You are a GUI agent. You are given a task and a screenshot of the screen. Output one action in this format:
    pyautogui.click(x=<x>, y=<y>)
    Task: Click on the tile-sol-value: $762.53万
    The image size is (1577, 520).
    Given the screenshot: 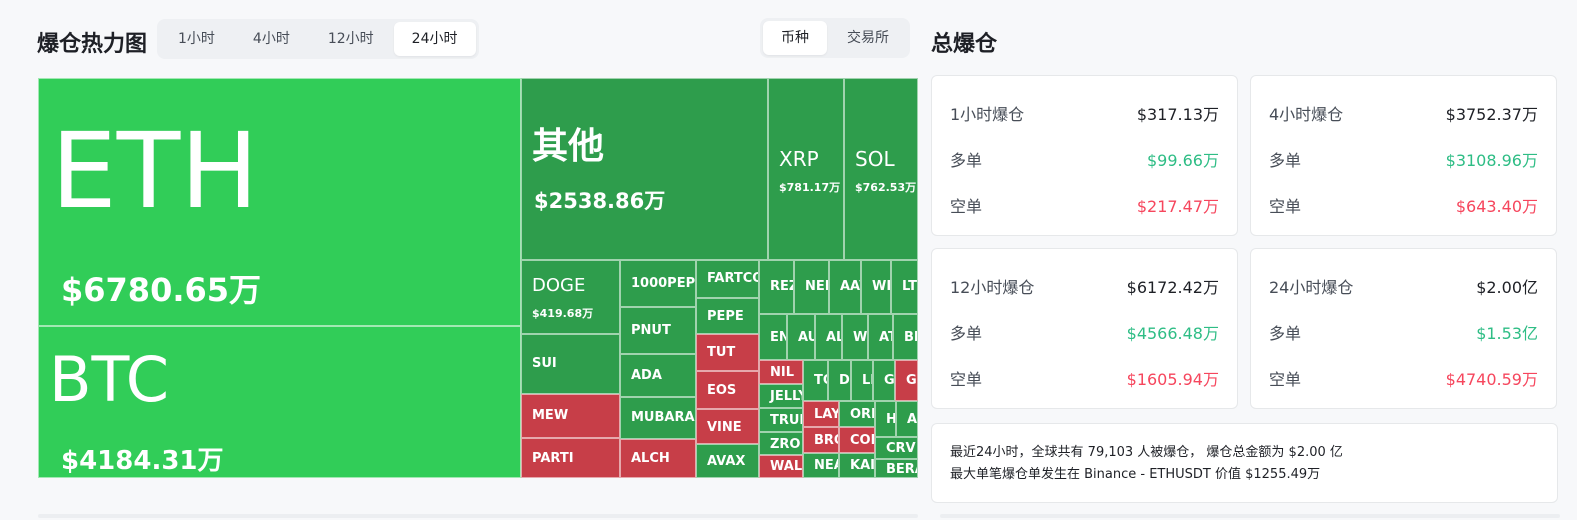 What is the action you would take?
    pyautogui.click(x=886, y=187)
    